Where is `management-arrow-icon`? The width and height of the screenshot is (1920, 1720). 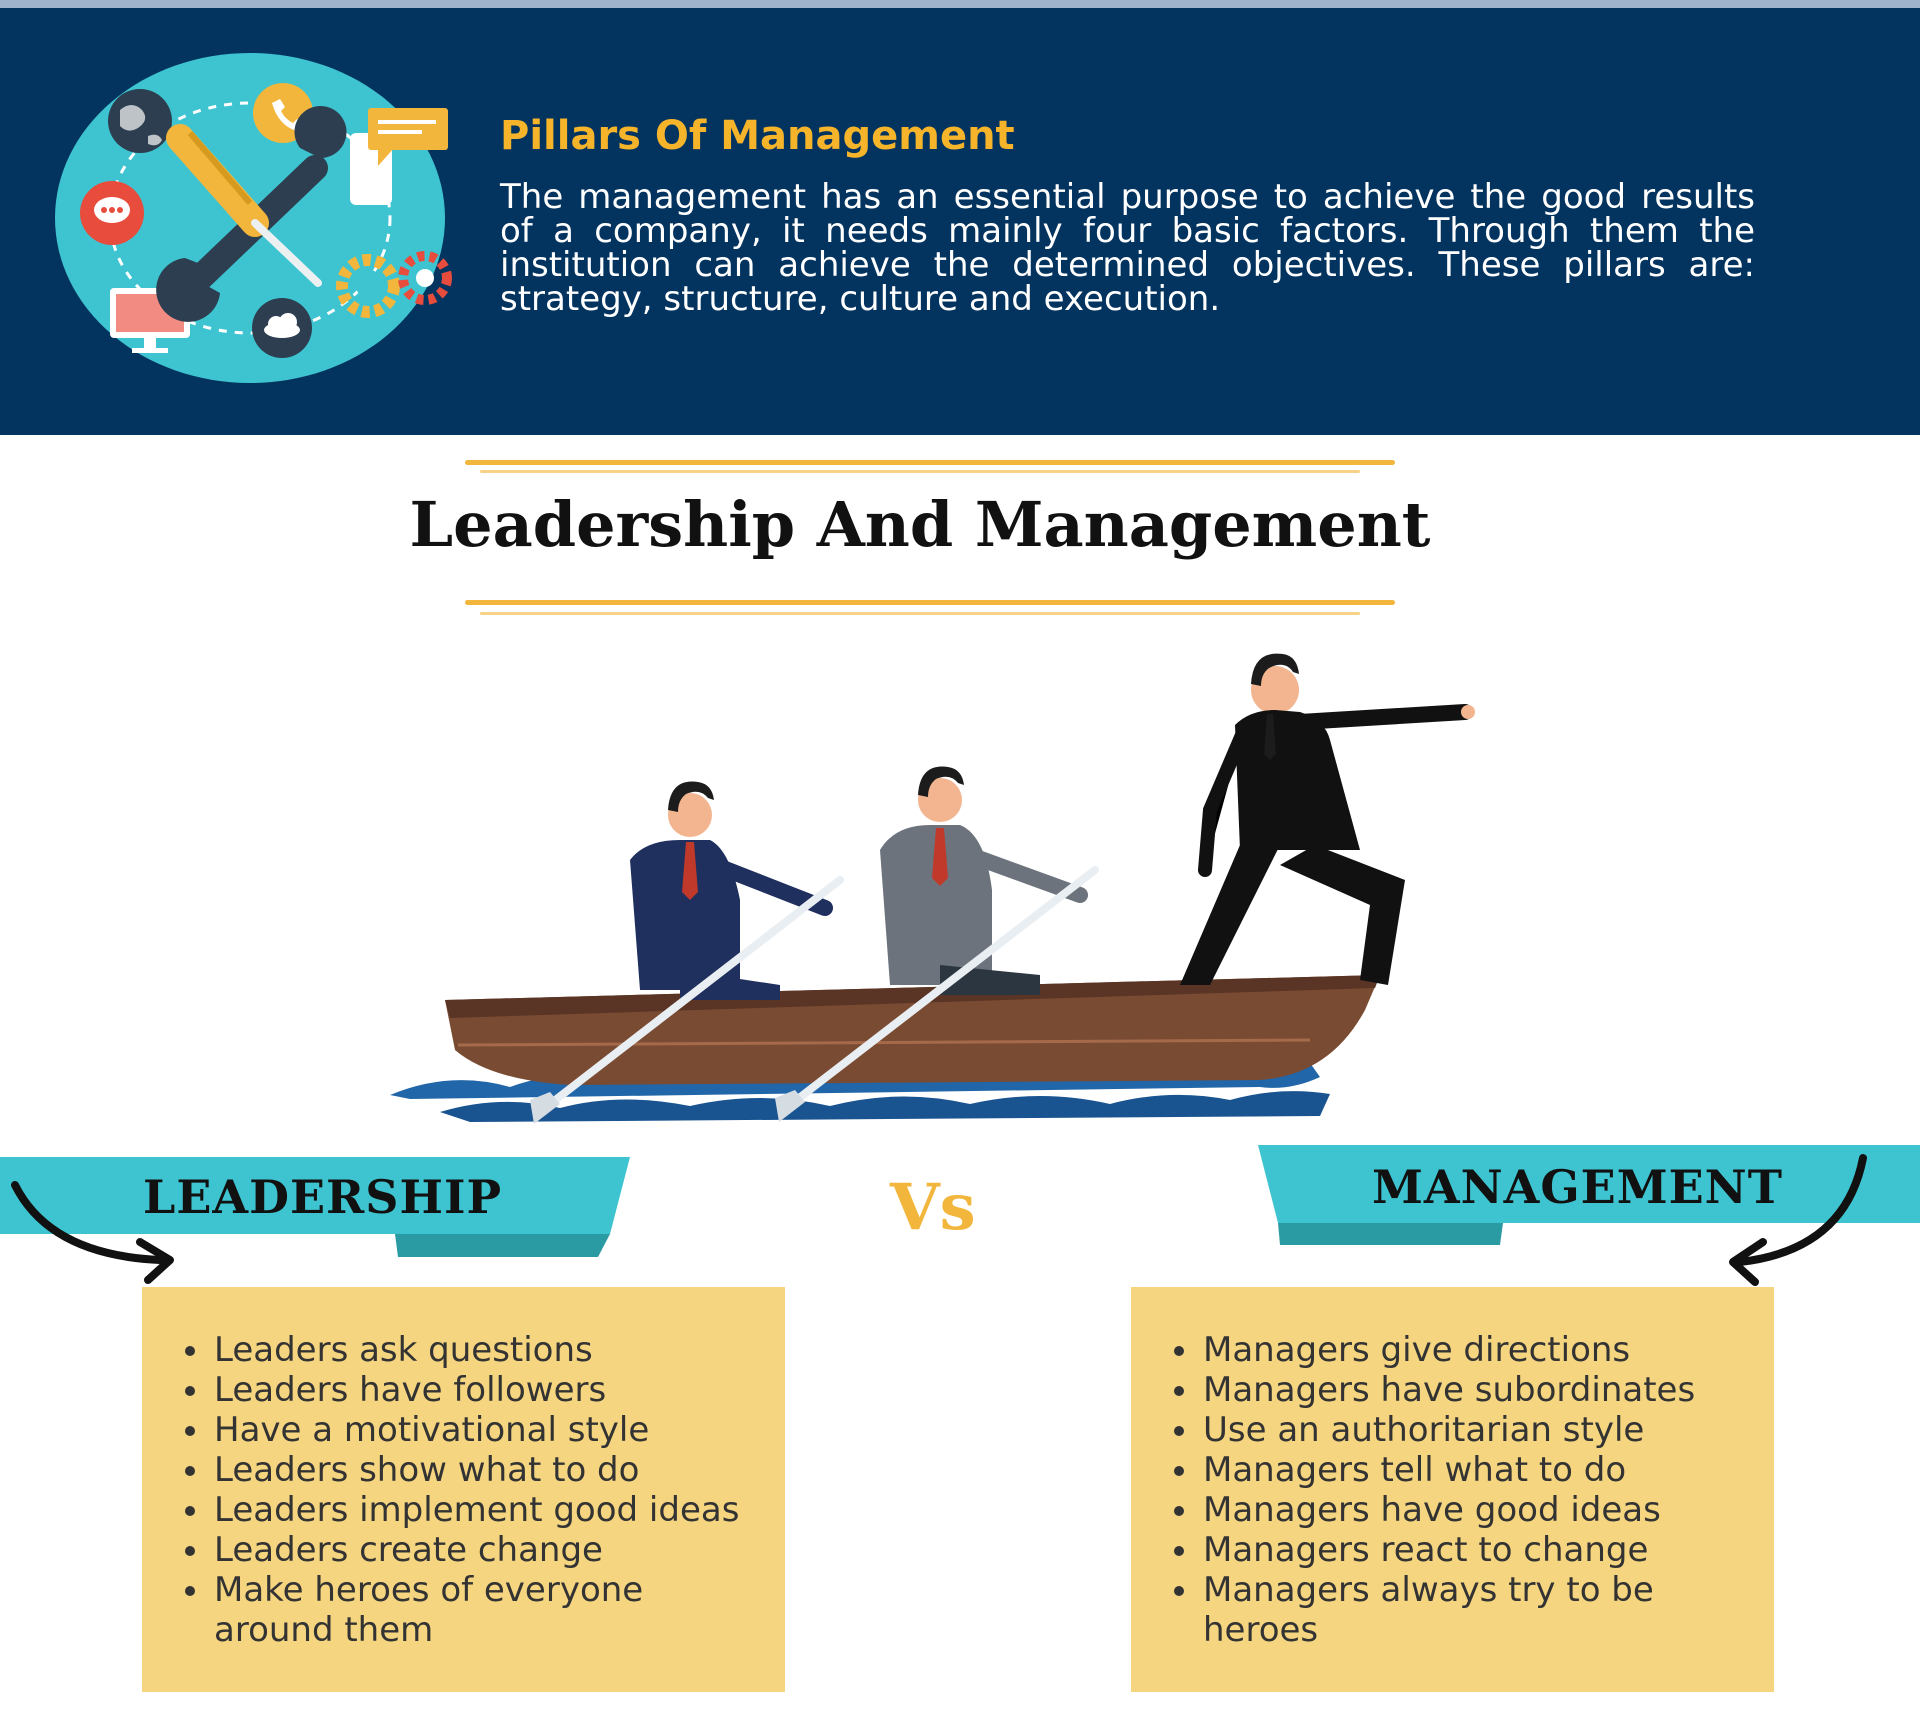
management-arrow-icon is located at coordinates (1798, 1220).